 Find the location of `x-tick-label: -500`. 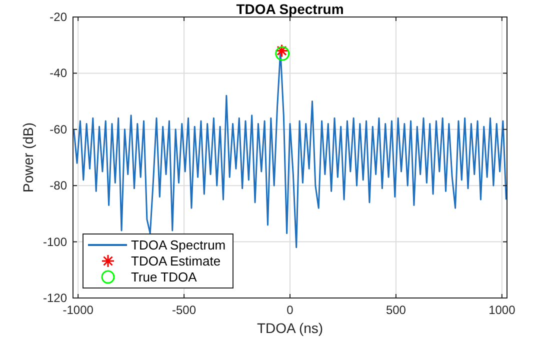

x-tick-label: -500 is located at coordinates (184, 310).